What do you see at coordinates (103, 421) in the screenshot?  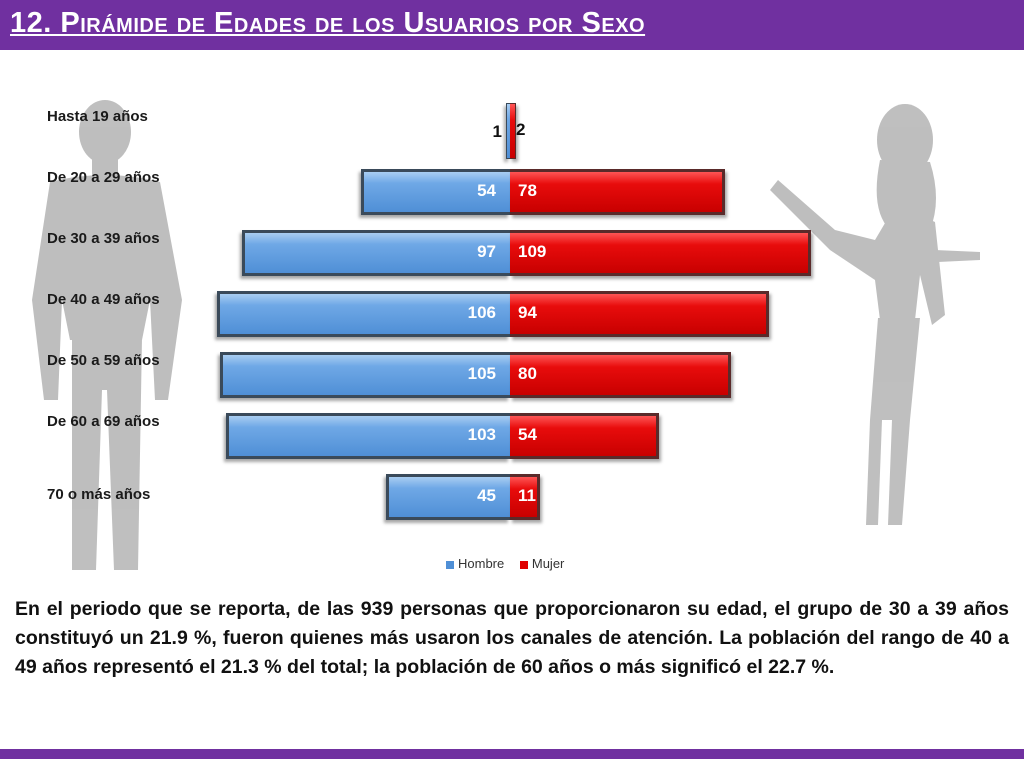 I see `age-group-label: De 60 a 69 años` at bounding box center [103, 421].